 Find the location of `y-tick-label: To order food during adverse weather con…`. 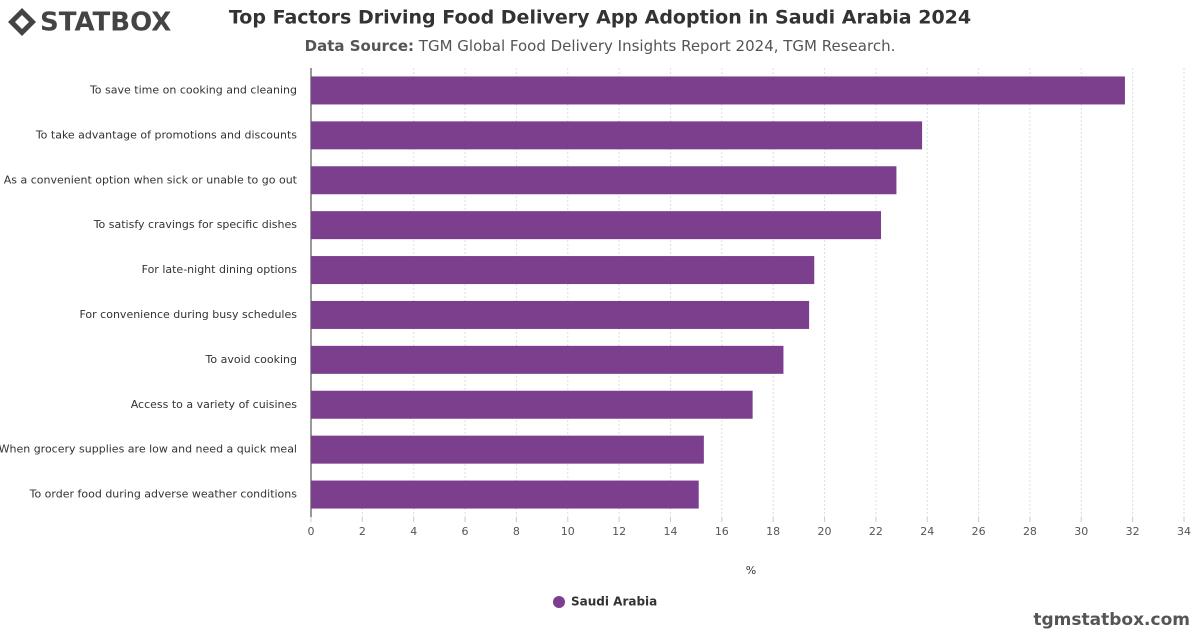

y-tick-label: To order food during adverse weather con… is located at coordinates (163, 494).